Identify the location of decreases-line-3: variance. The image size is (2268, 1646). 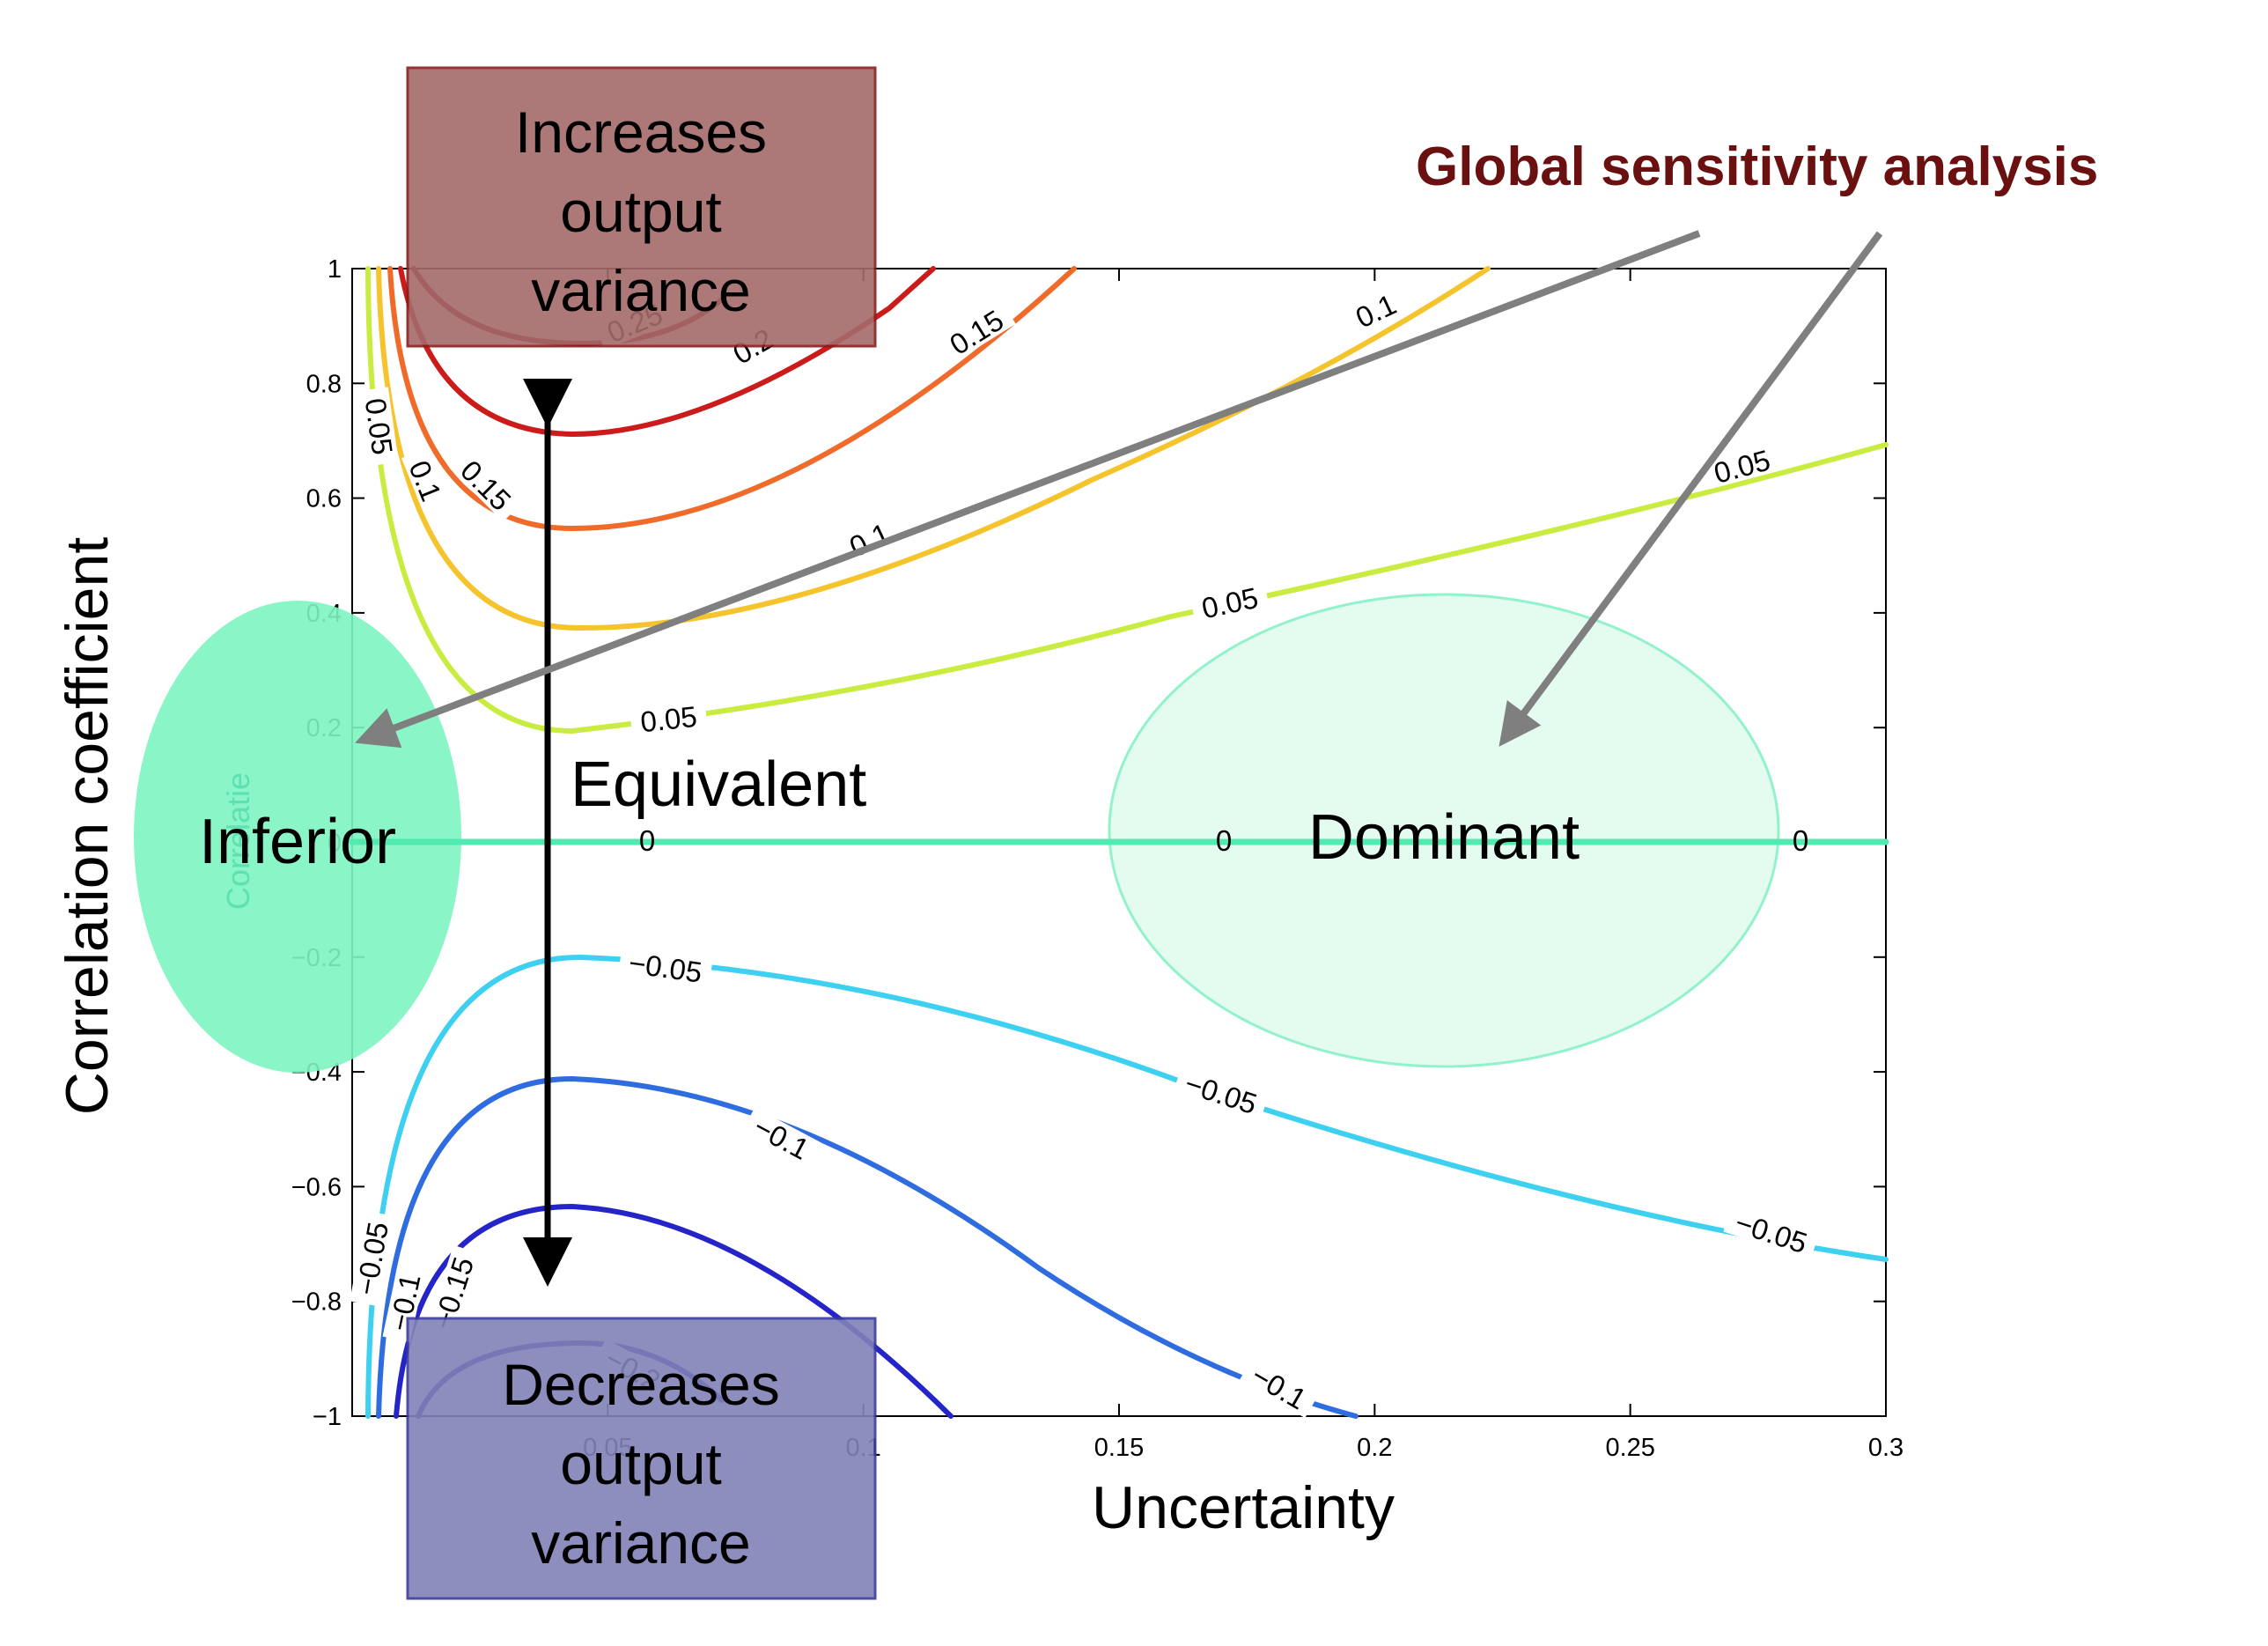
(640, 1543).